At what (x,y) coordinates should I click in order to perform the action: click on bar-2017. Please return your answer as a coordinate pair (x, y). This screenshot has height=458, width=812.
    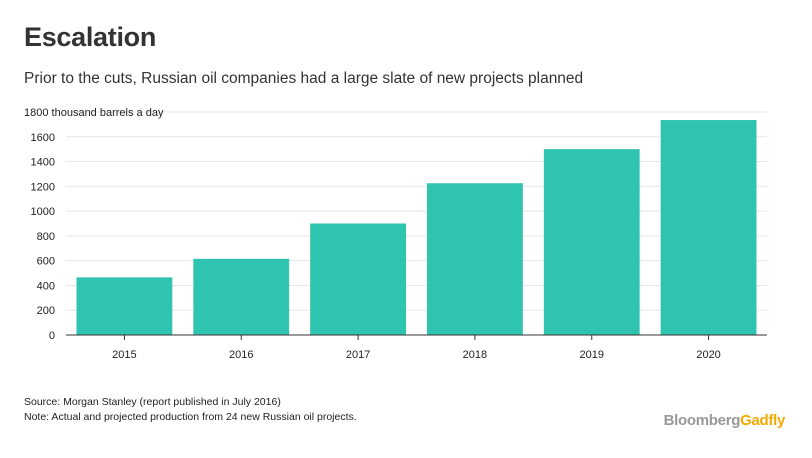
    Looking at the image, I should click on (358, 279).